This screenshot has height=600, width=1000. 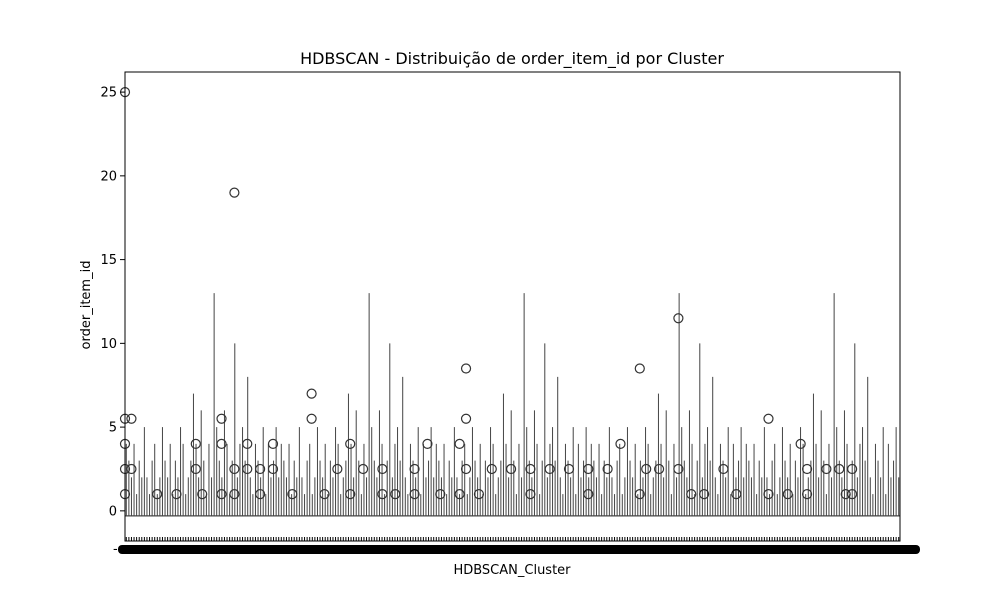 I want to click on y-tick-label: 10, so click(x=108, y=344).